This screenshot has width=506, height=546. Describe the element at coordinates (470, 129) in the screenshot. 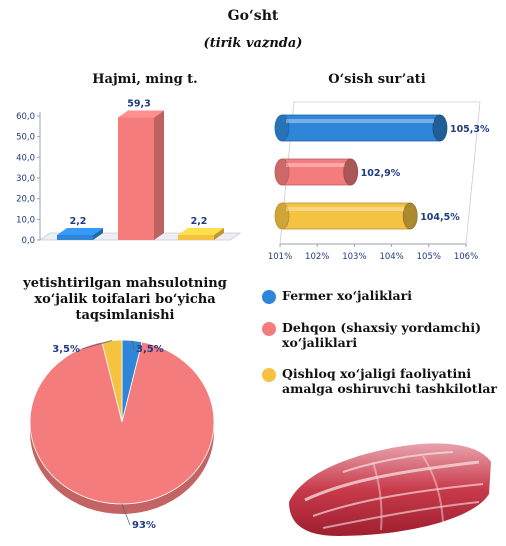

I see `growth-value-label: 105,3%` at that location.